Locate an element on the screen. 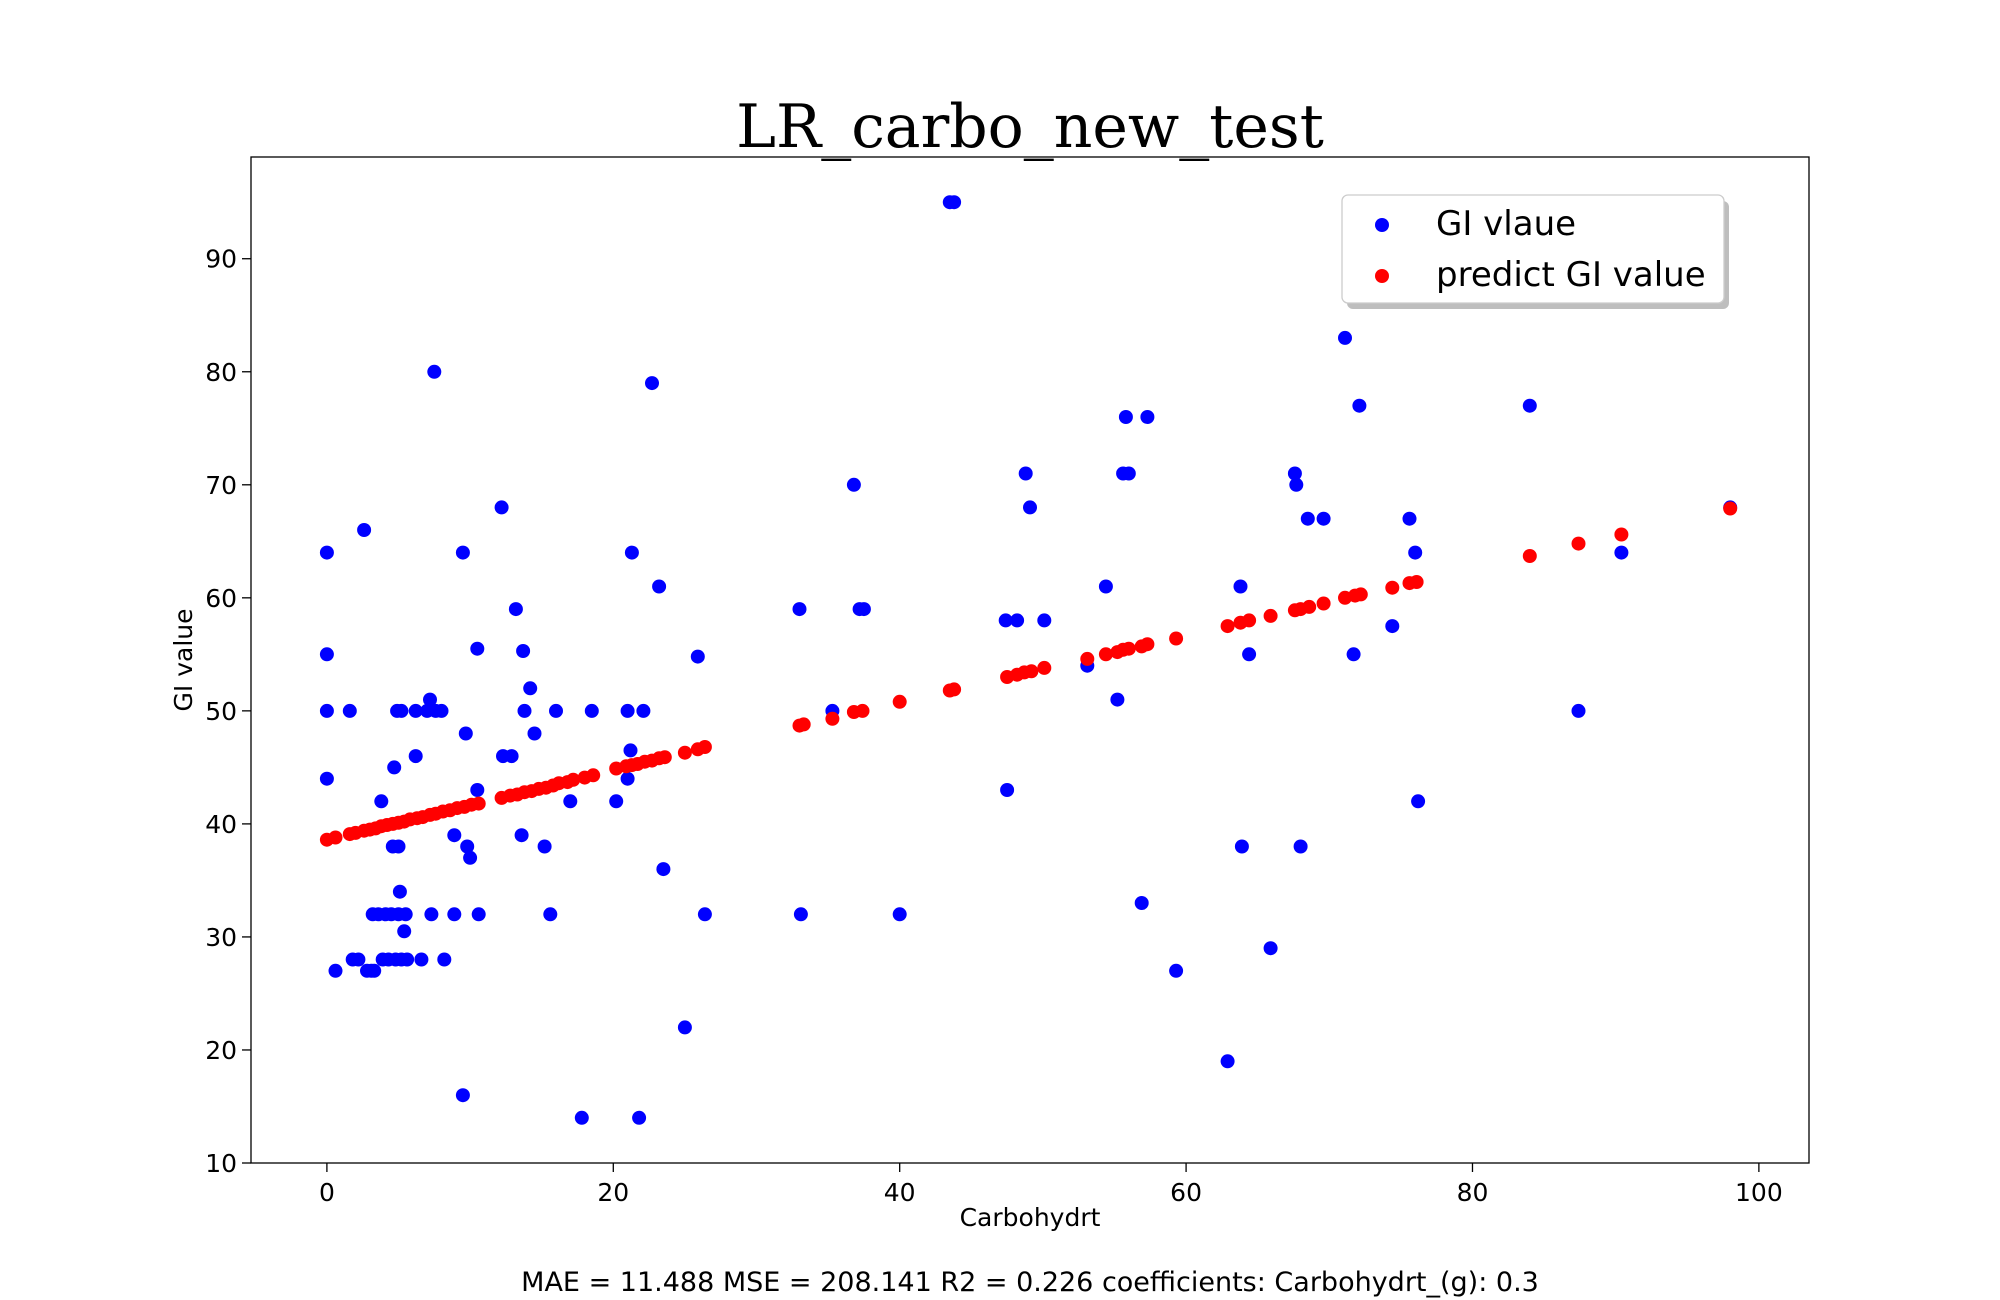 The height and width of the screenshot is (1300, 2000). y-tick-label-40: 40 is located at coordinates (221, 824).